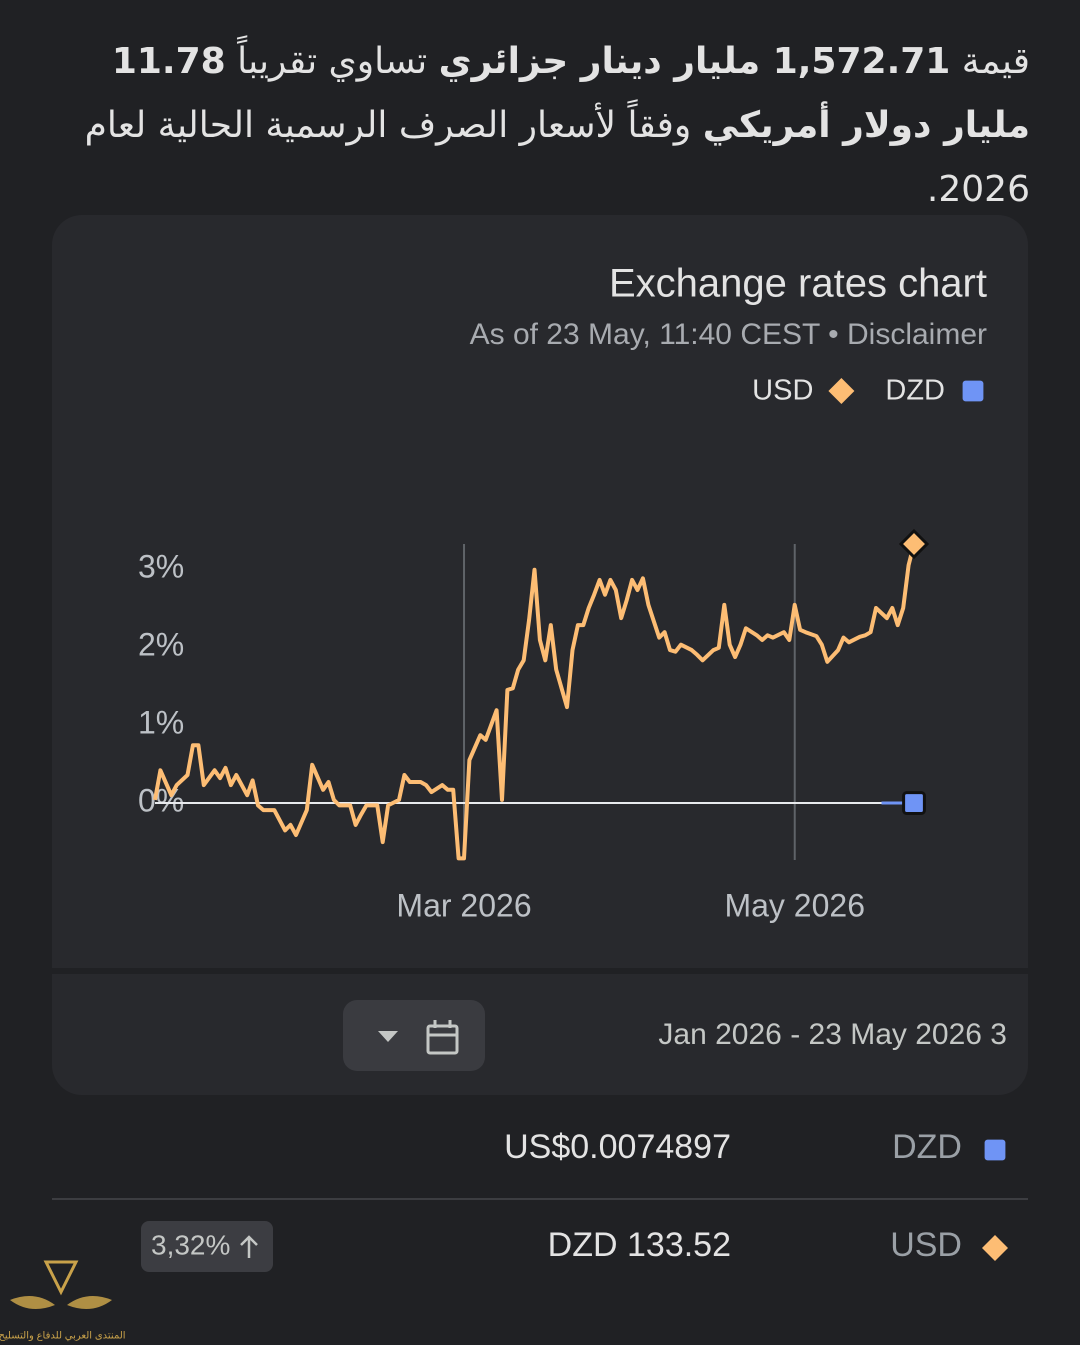 The width and height of the screenshot is (1080, 1345). Describe the element at coordinates (645, 334) in the screenshot. I see `as-of: As of 23 May, 11:40 CEST` at that location.